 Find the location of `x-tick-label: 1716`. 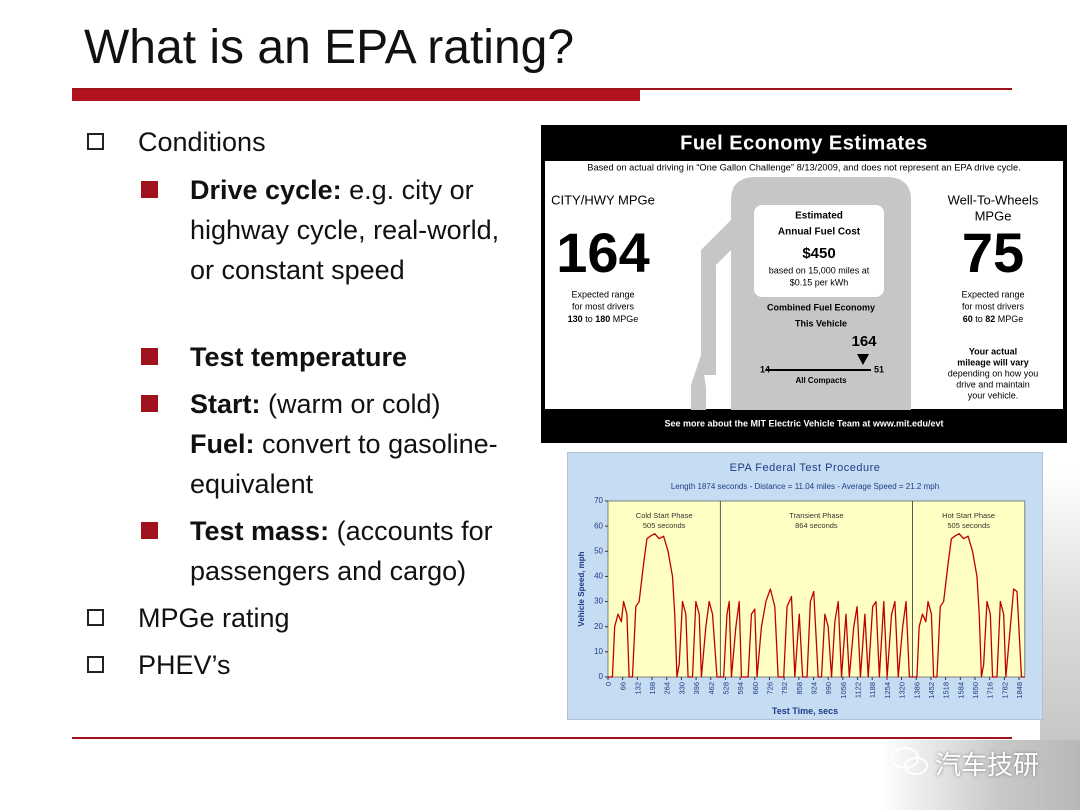

x-tick-label: 1716 is located at coordinates (990, 690).